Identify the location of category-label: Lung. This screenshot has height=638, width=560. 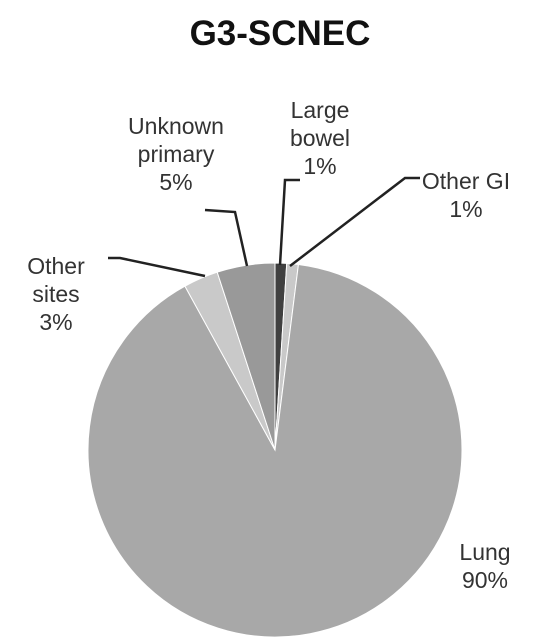
(485, 552).